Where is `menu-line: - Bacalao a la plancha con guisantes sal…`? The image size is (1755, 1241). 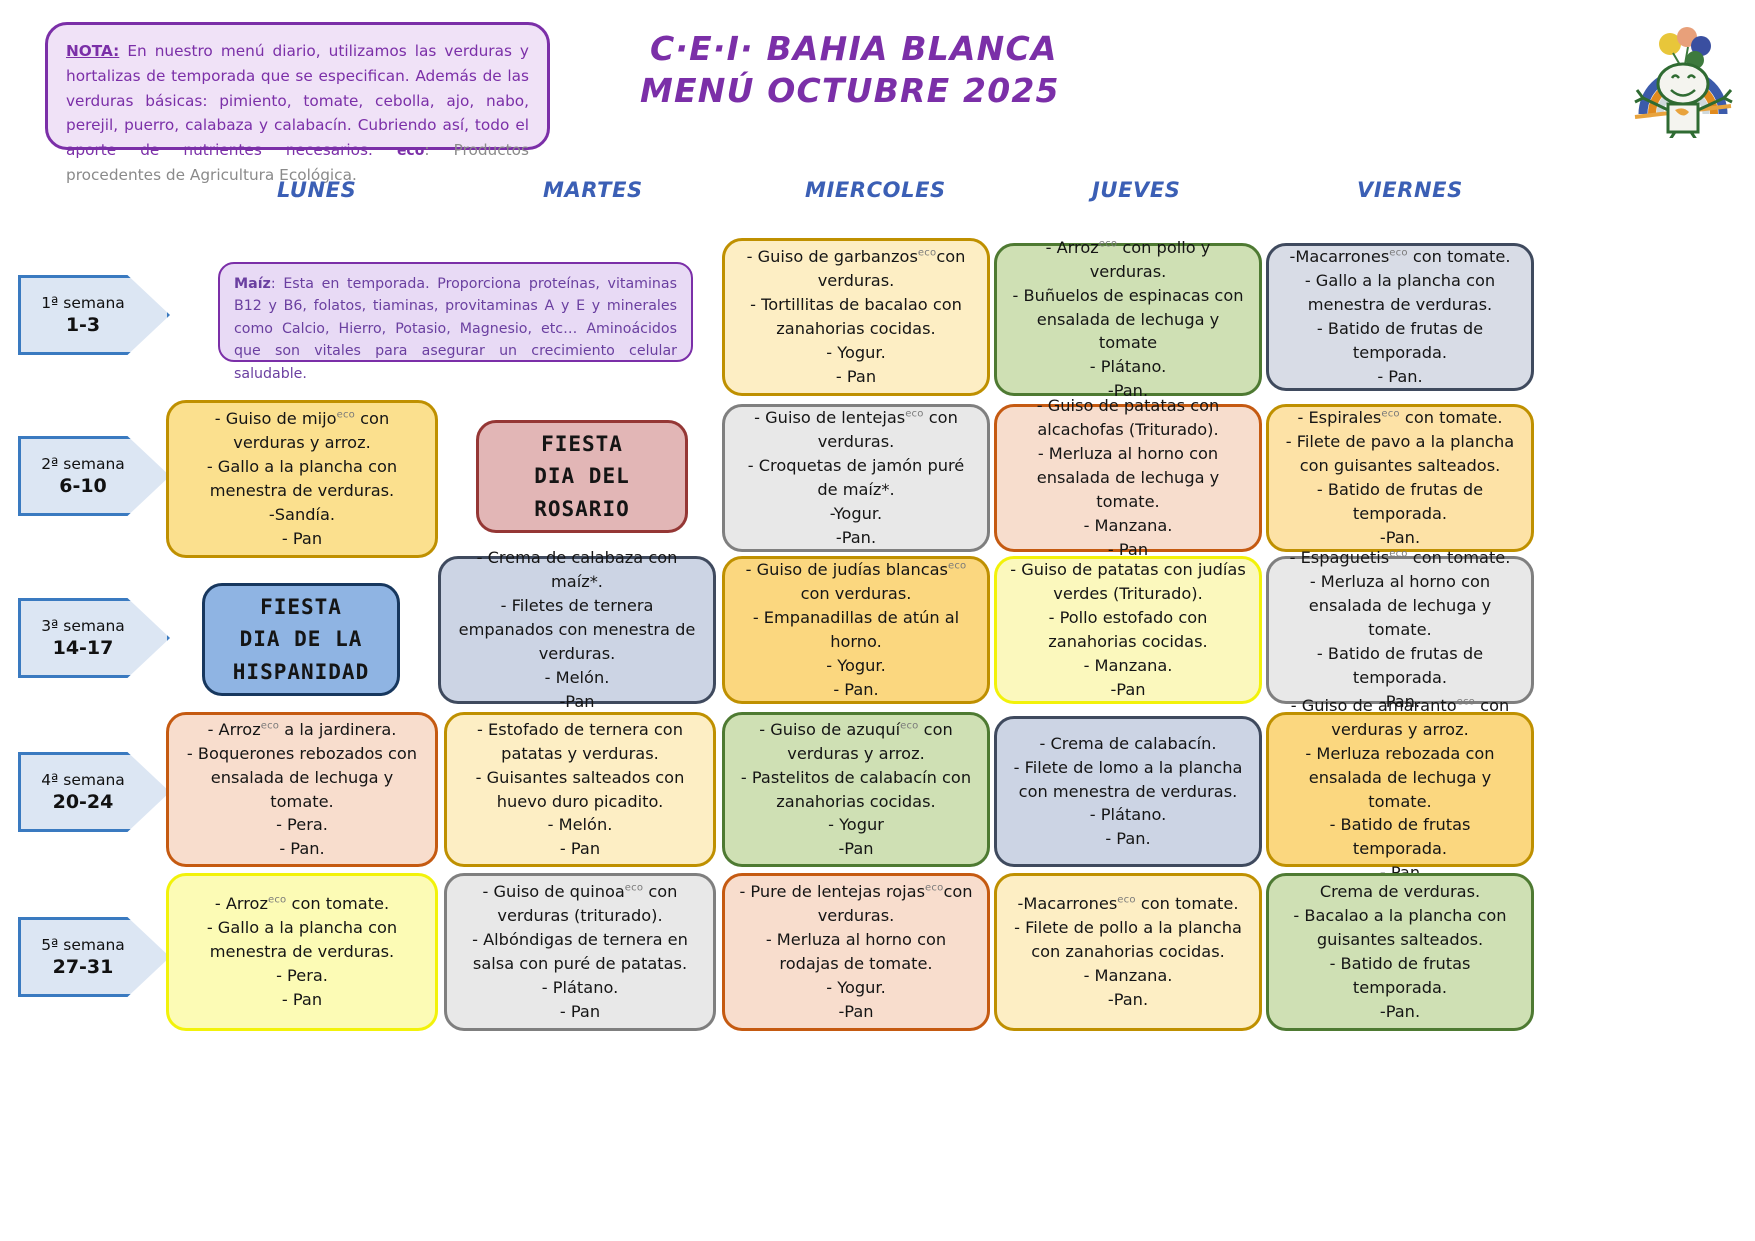 menu-line: - Bacalao a la plancha con guisantes sal… is located at coordinates (1400, 928).